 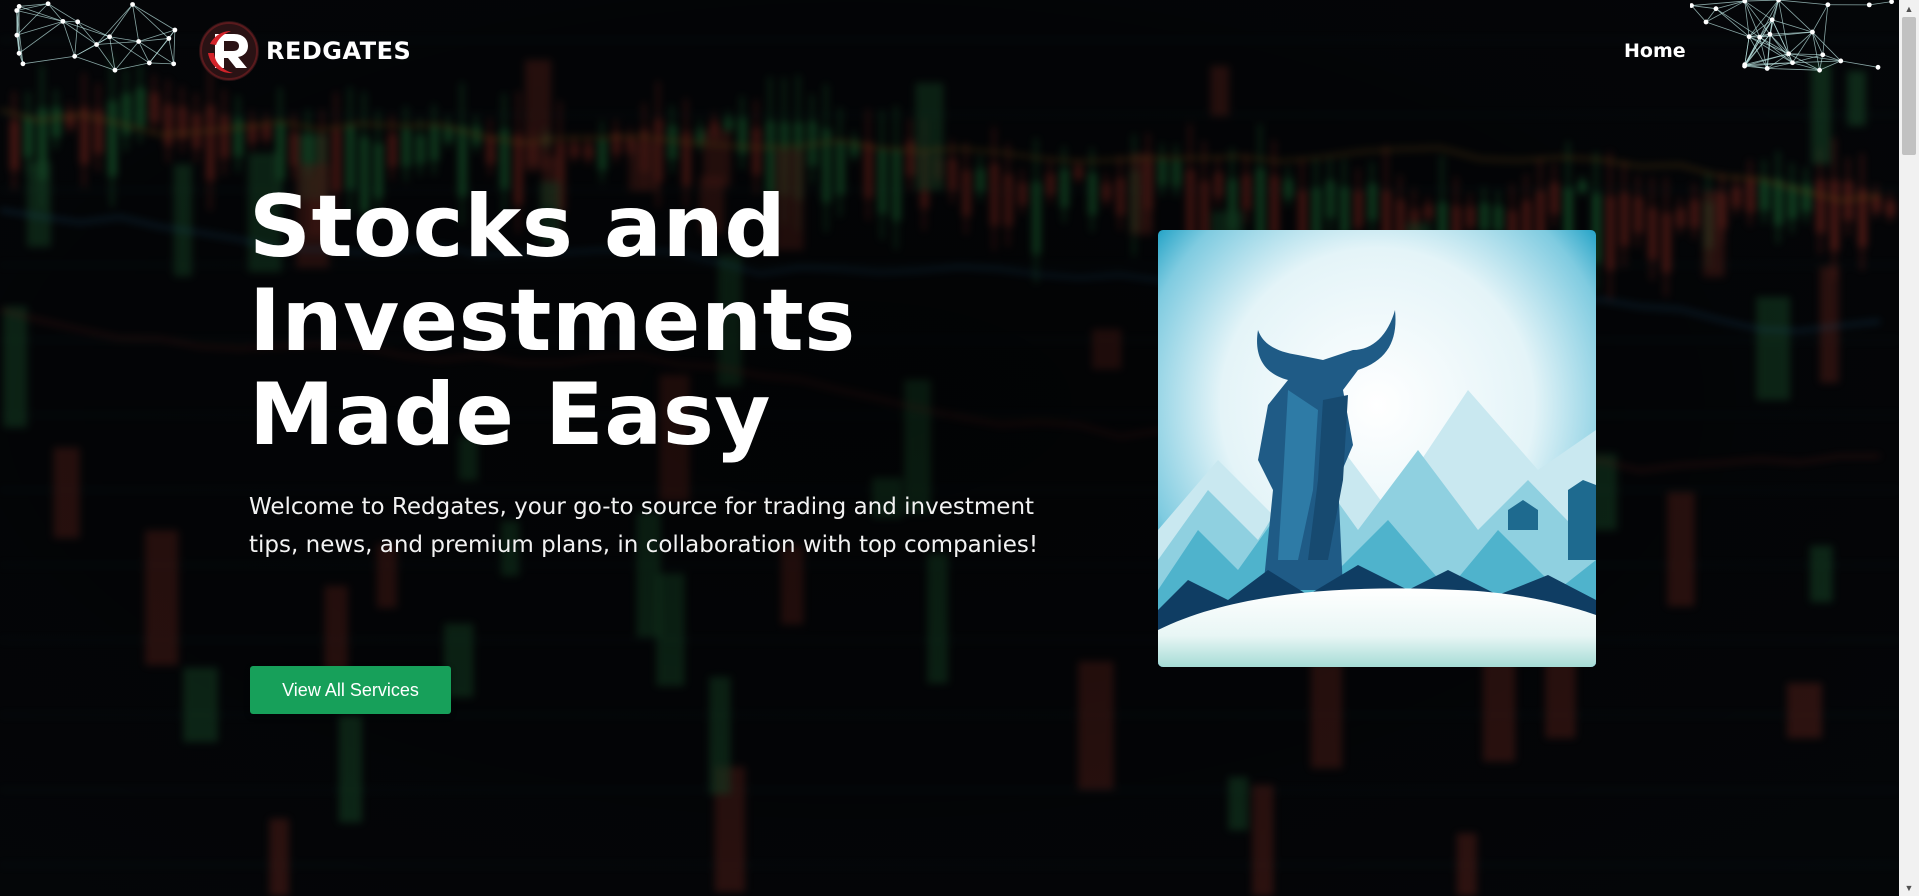 I want to click on chevron-up-icon: ▲, so click(x=1909, y=8).